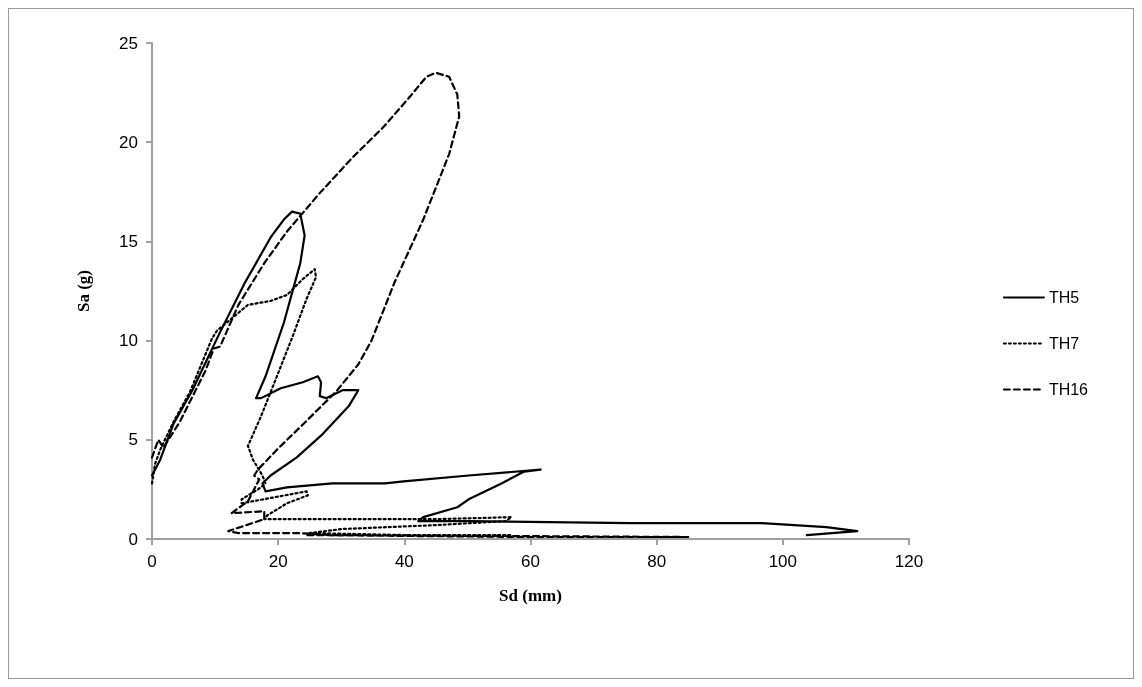  Describe the element at coordinates (128, 142) in the screenshot. I see `y-tick-label: 20` at that location.